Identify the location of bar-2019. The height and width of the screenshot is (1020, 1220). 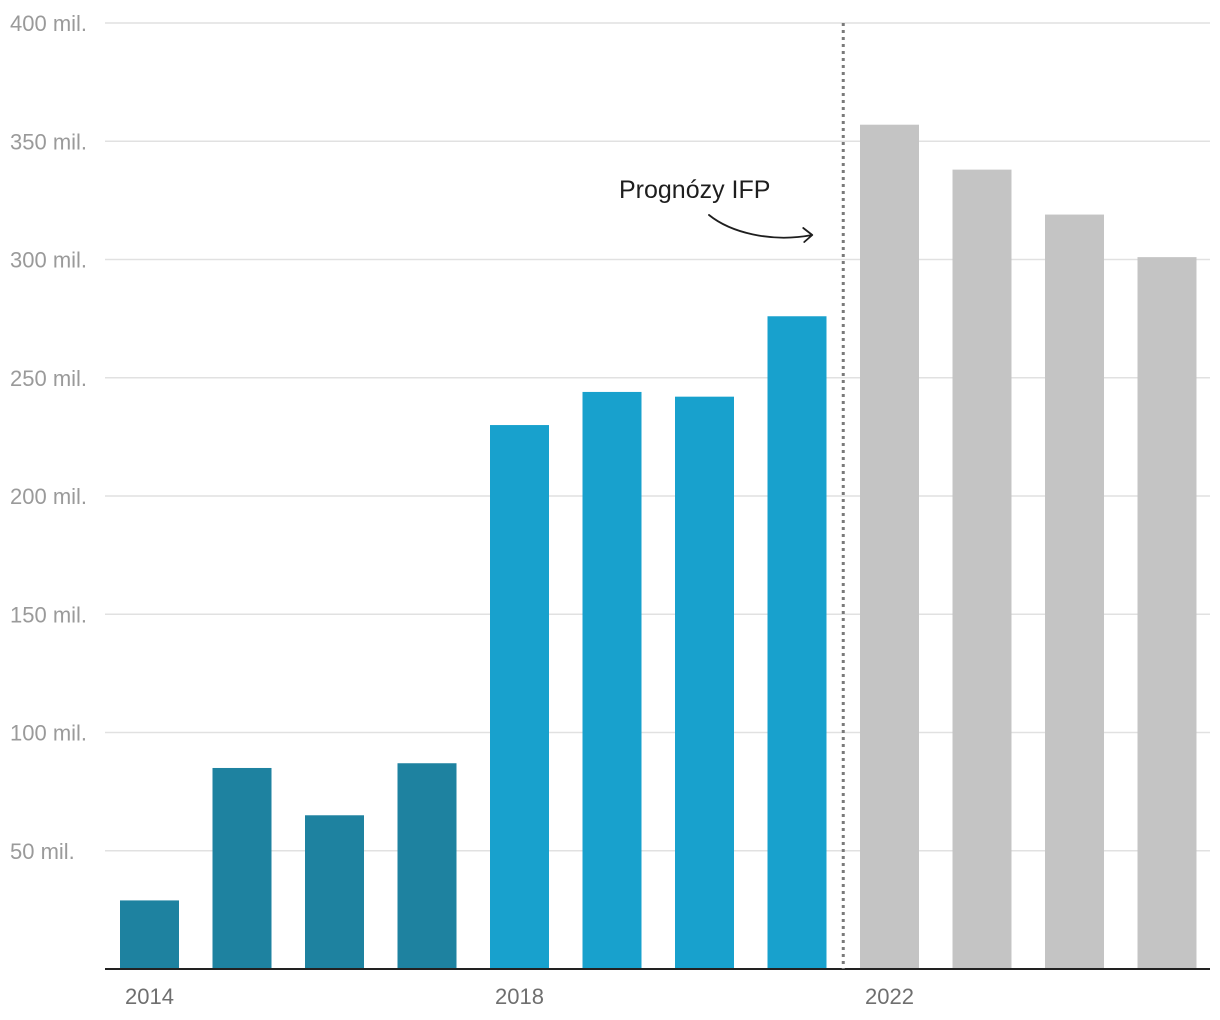
(612, 680).